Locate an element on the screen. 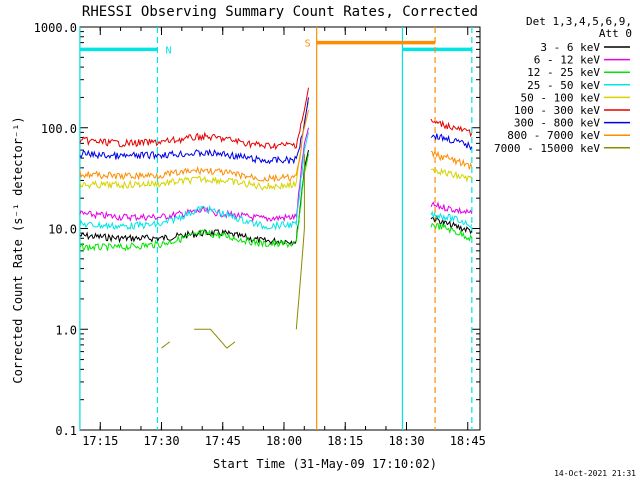 The height and width of the screenshot is (485, 640). legend-entry-label: 300 - 800 keV is located at coordinates (557, 123).